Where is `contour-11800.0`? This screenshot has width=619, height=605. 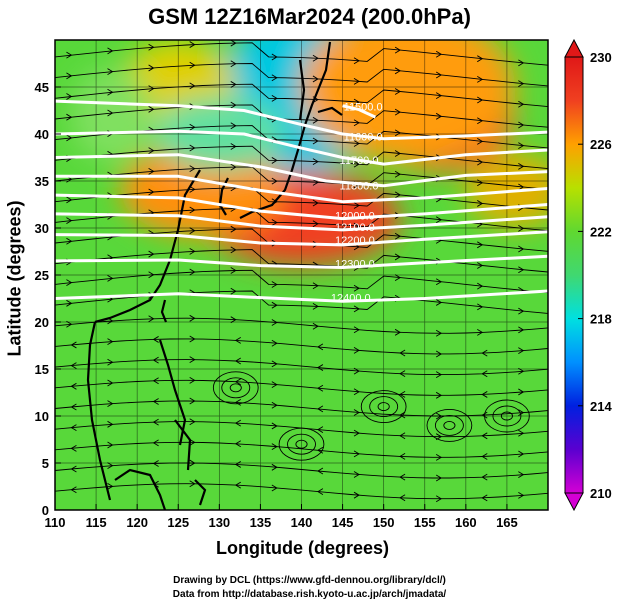
contour-11800.0 is located at coordinates (301, 170).